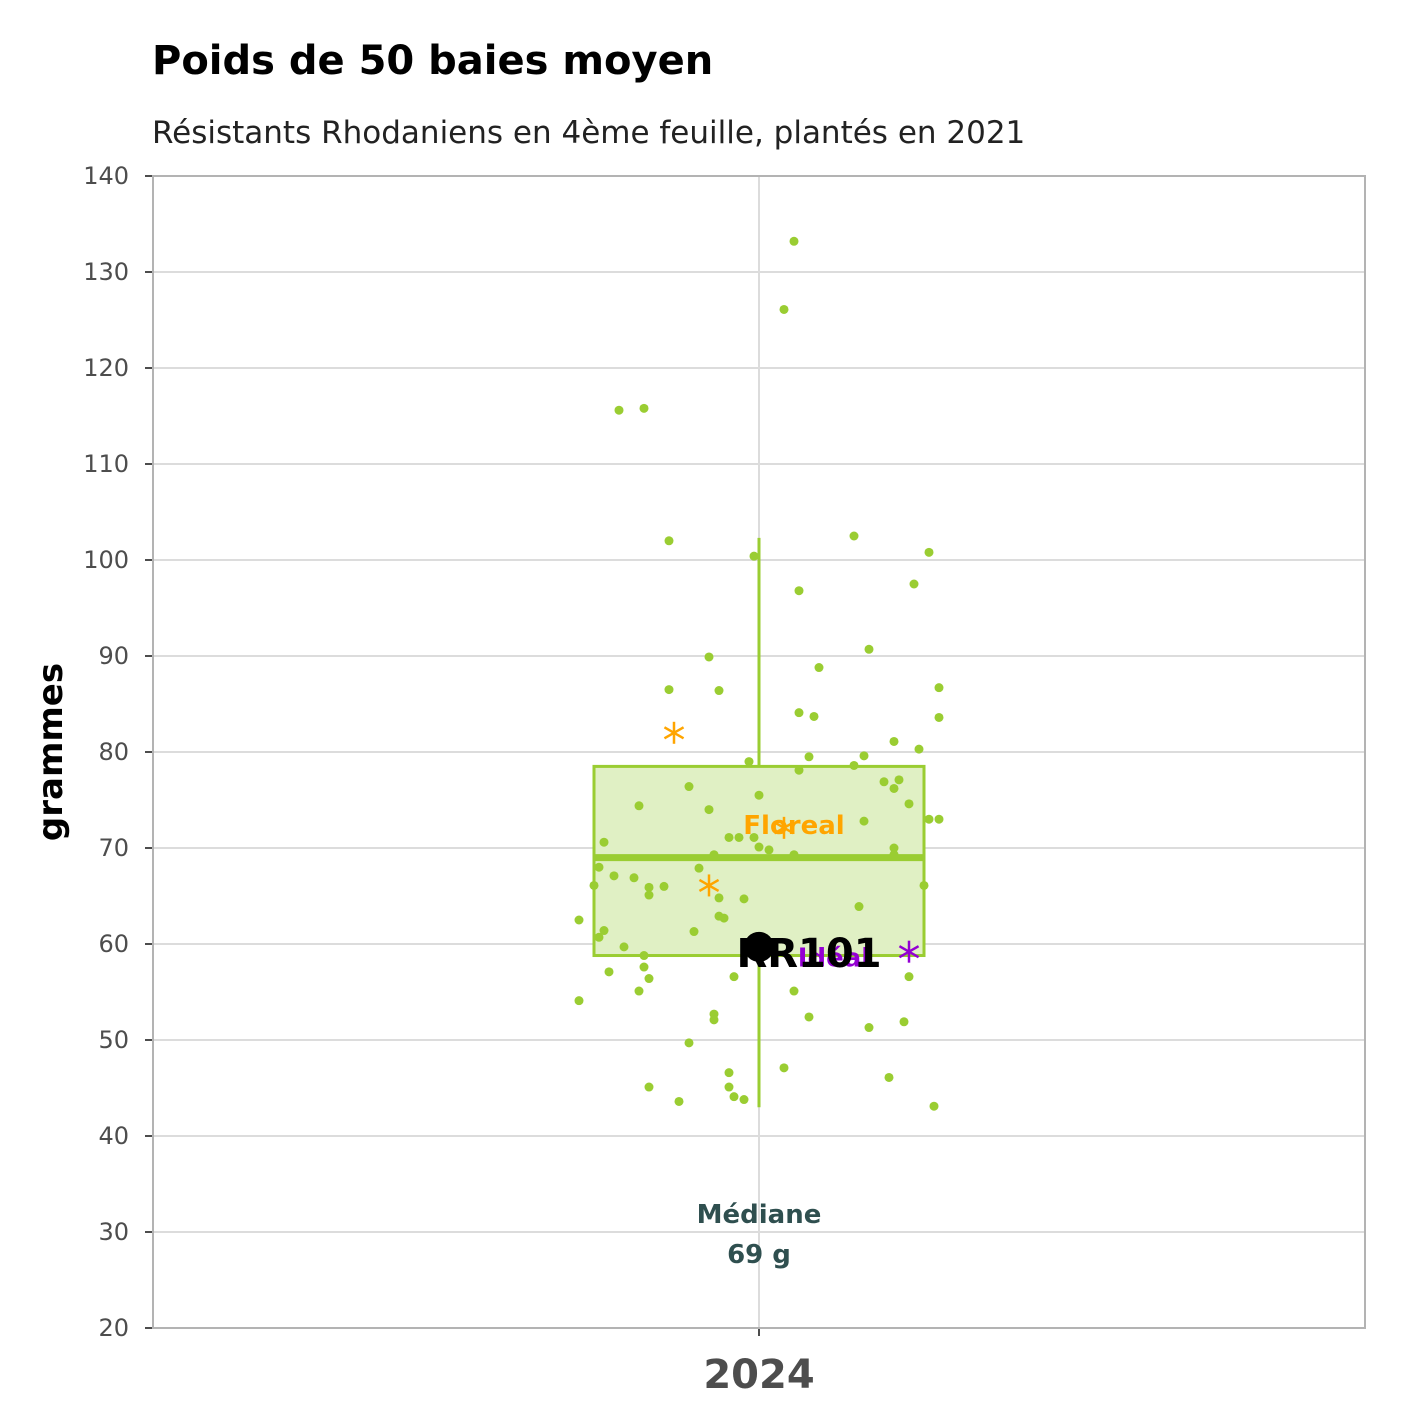 The height and width of the screenshot is (1417, 1417). I want to click on y-tick-label: 120, so click(106, 368).